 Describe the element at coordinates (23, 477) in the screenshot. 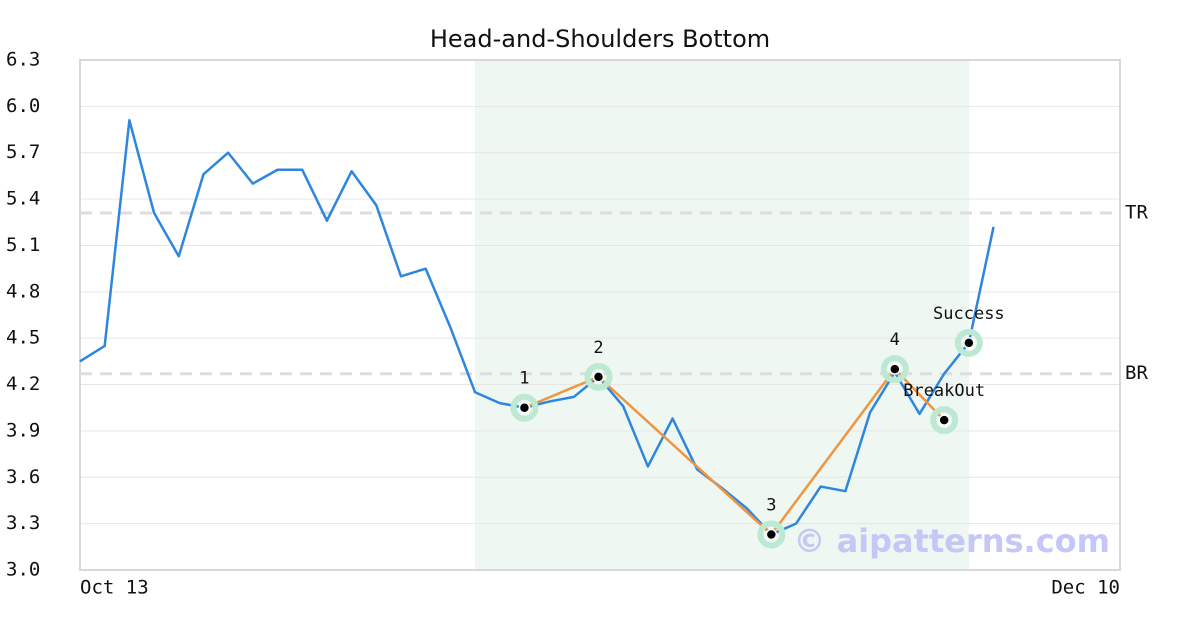

I see `y-tick-label: 3.6` at that location.